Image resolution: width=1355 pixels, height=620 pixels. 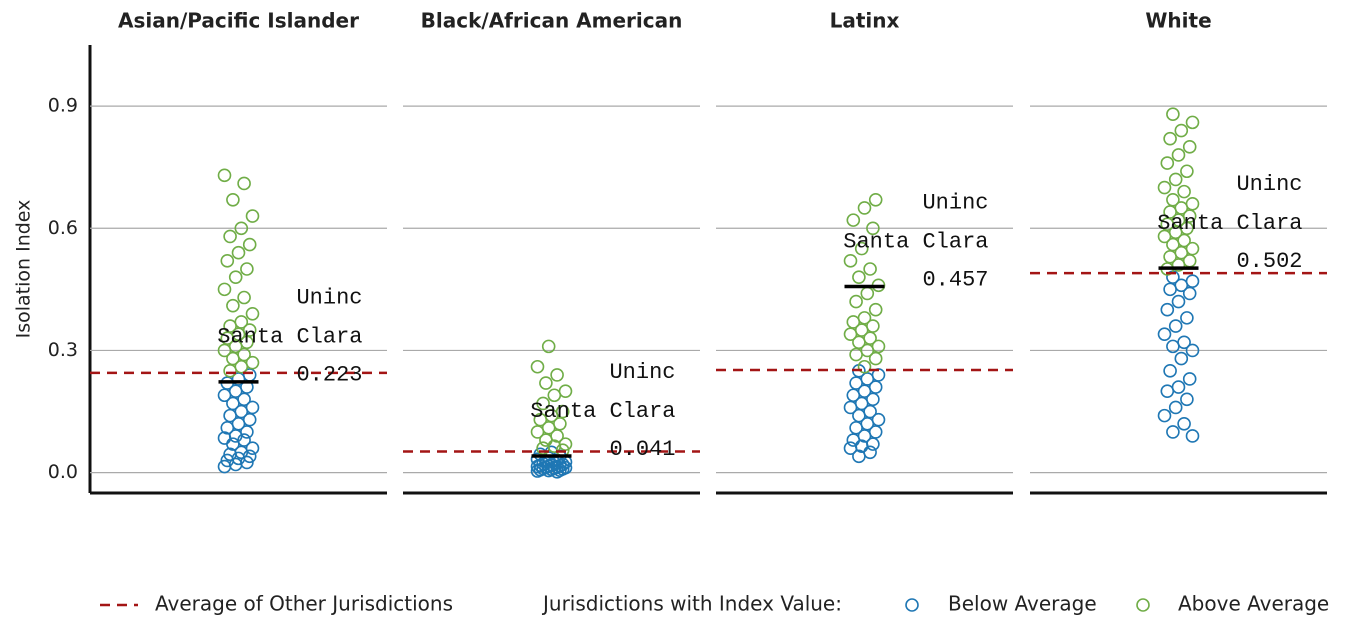 I want to click on y-axis-label: Isolation Index, so click(x=24, y=269).